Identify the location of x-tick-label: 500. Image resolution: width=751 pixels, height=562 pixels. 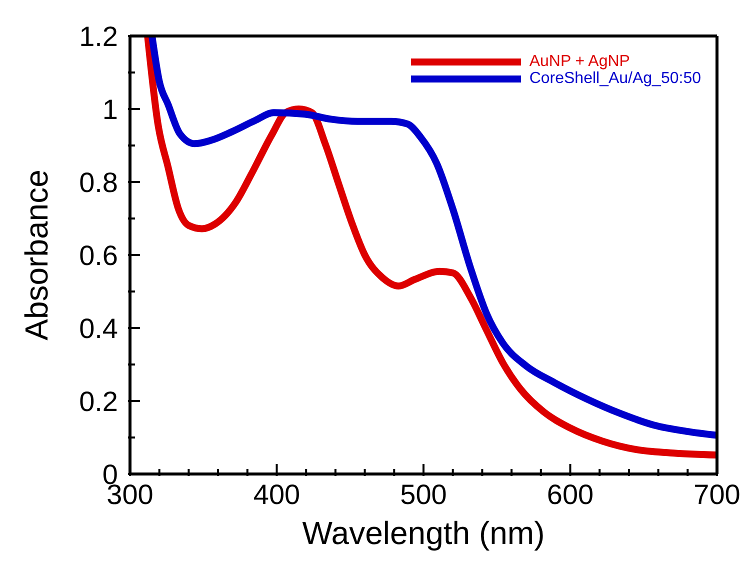
(423, 494).